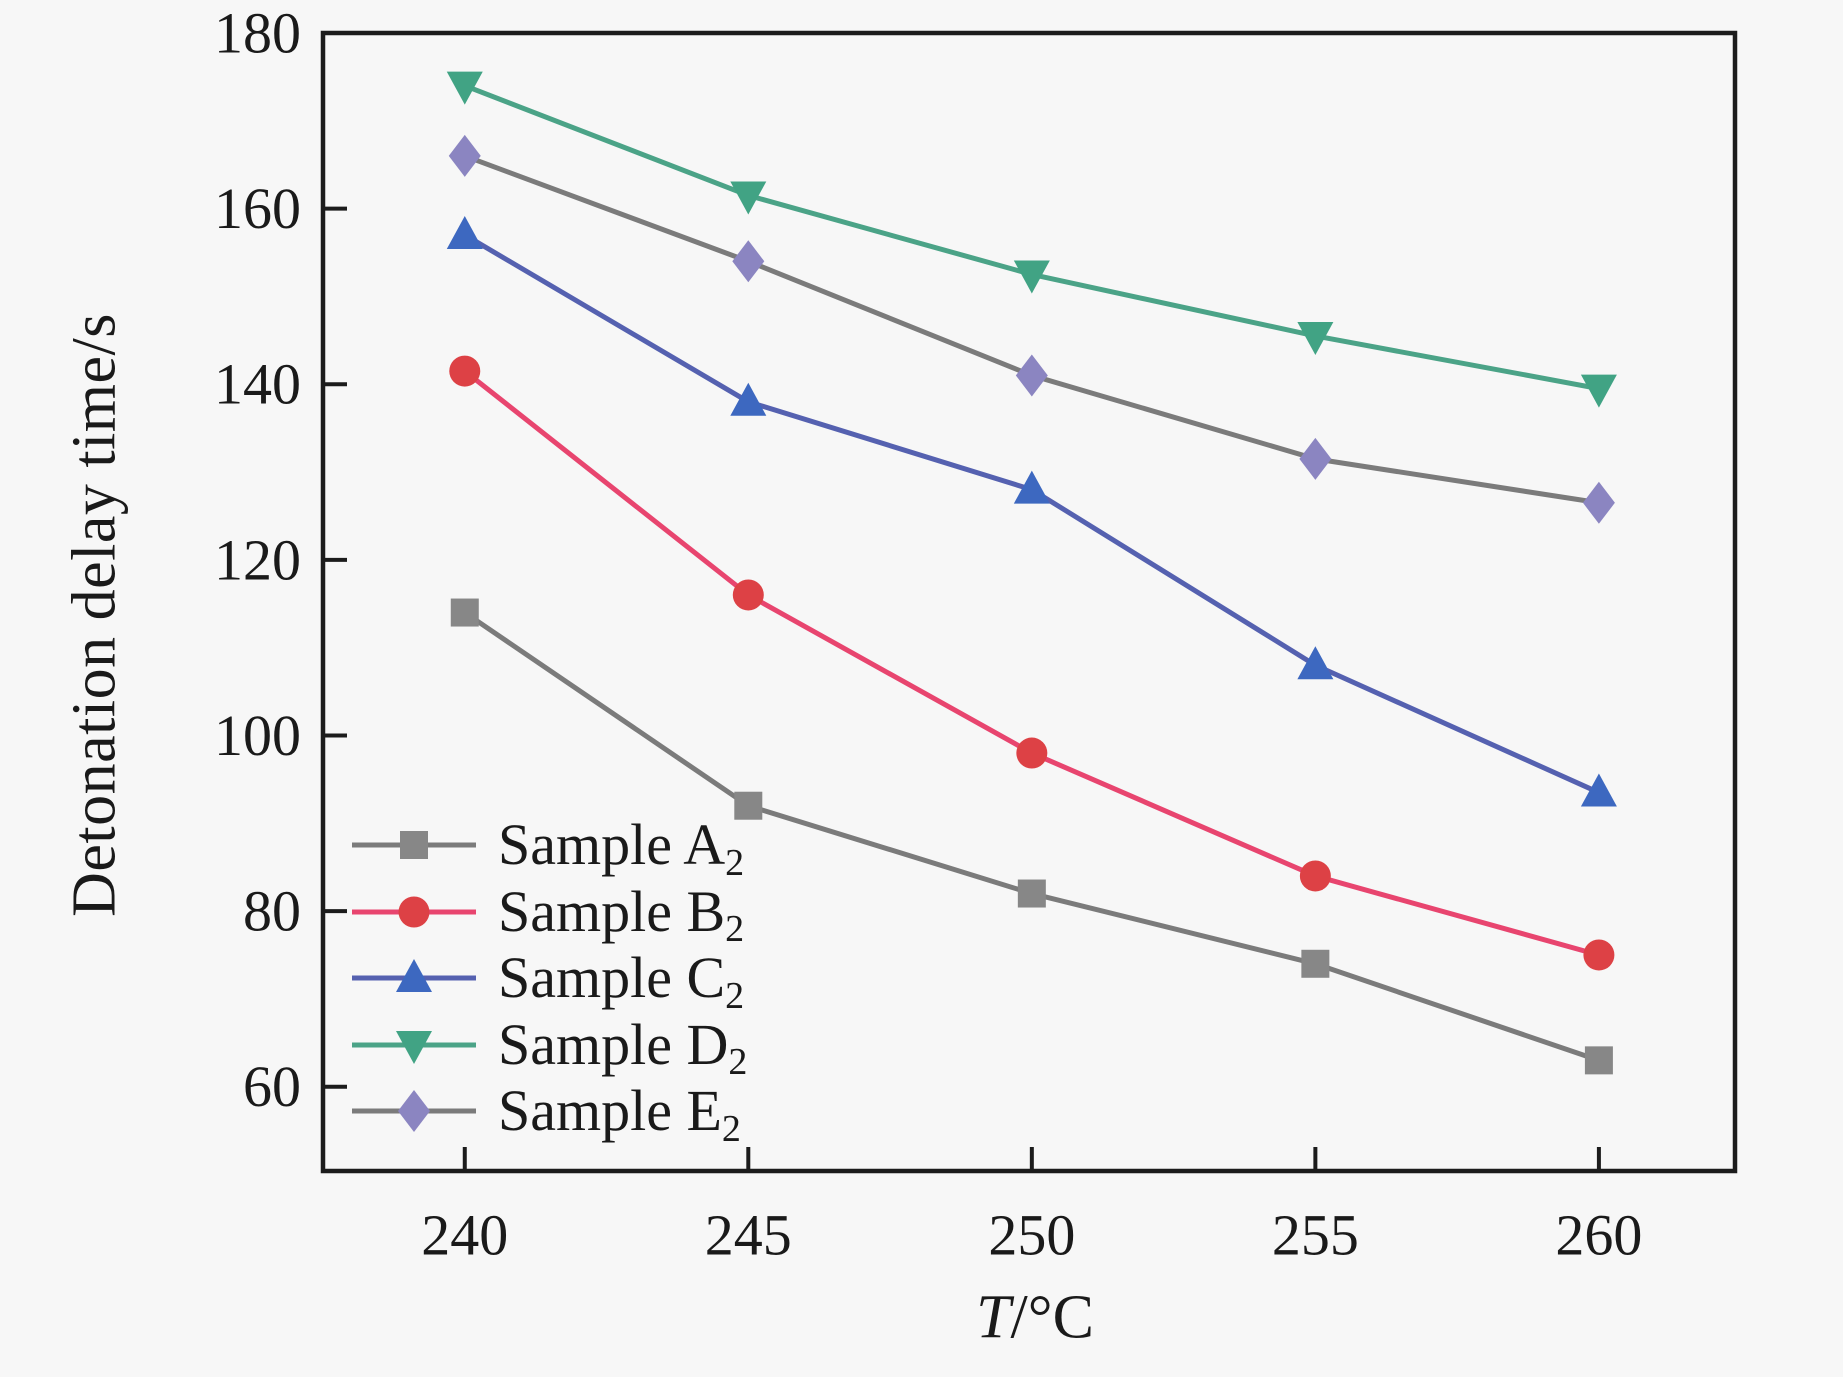 The height and width of the screenshot is (1377, 1843). Describe the element at coordinates (1315, 1235) in the screenshot. I see `x-tick-label: 255` at that location.